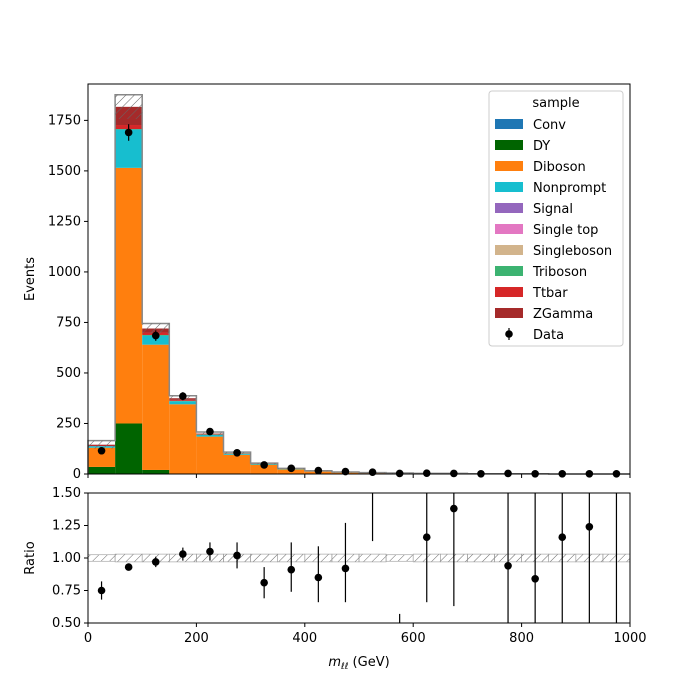 The width and height of the screenshot is (700, 700). I want to click on y-tick-label: 1500, so click(64, 171).